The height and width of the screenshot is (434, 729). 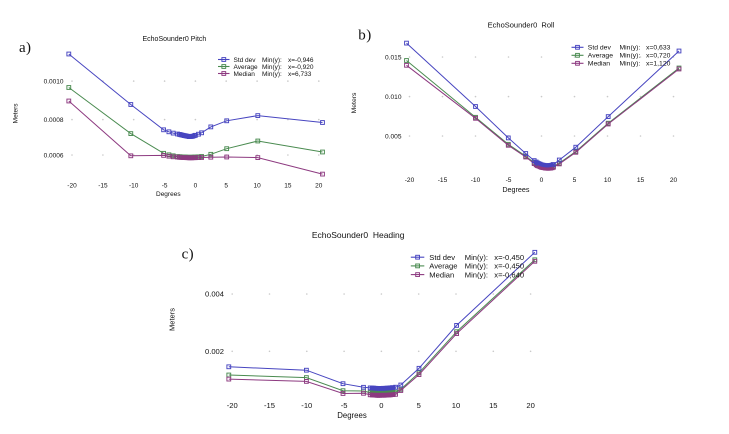 What do you see at coordinates (509, 274) in the screenshot?
I see `svg-text: x=-0,640` at bounding box center [509, 274].